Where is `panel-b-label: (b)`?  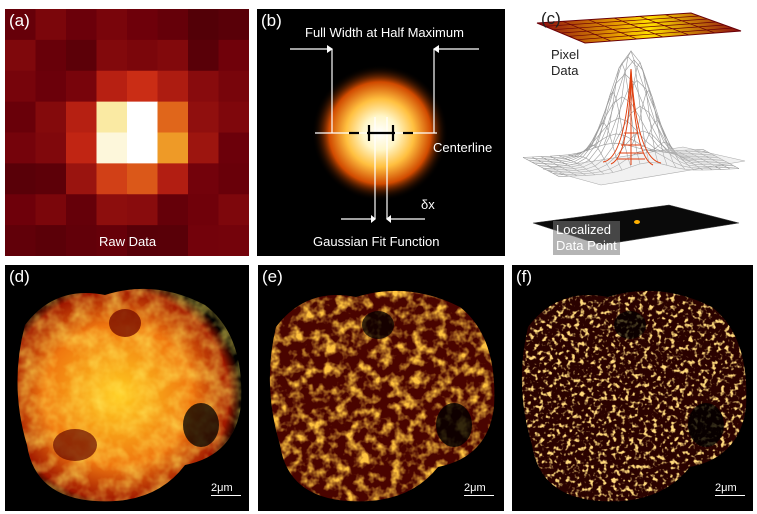 panel-b-label: (b) is located at coordinates (271, 20).